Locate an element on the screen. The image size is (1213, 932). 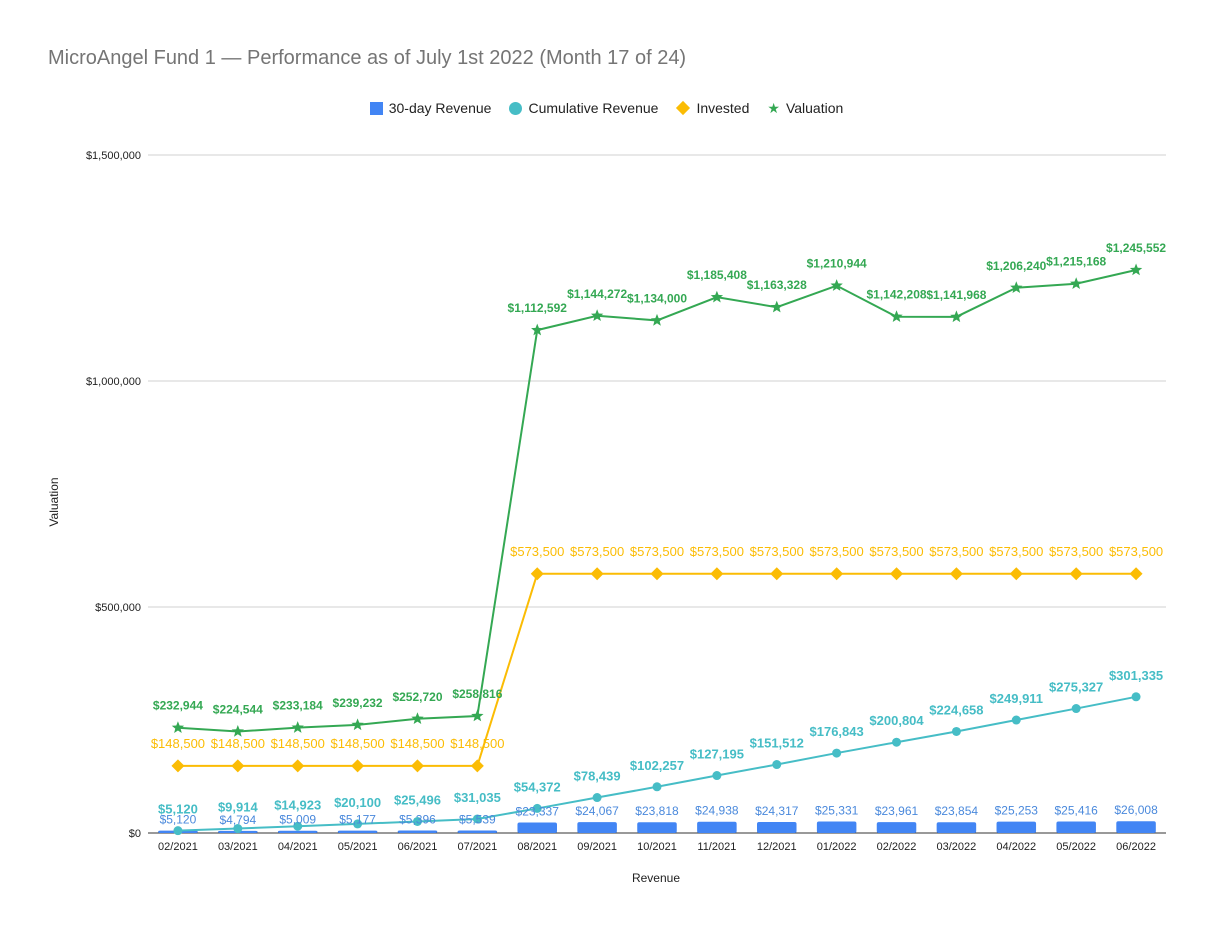
x-tick-label: 06/2022 is located at coordinates (1136, 847).